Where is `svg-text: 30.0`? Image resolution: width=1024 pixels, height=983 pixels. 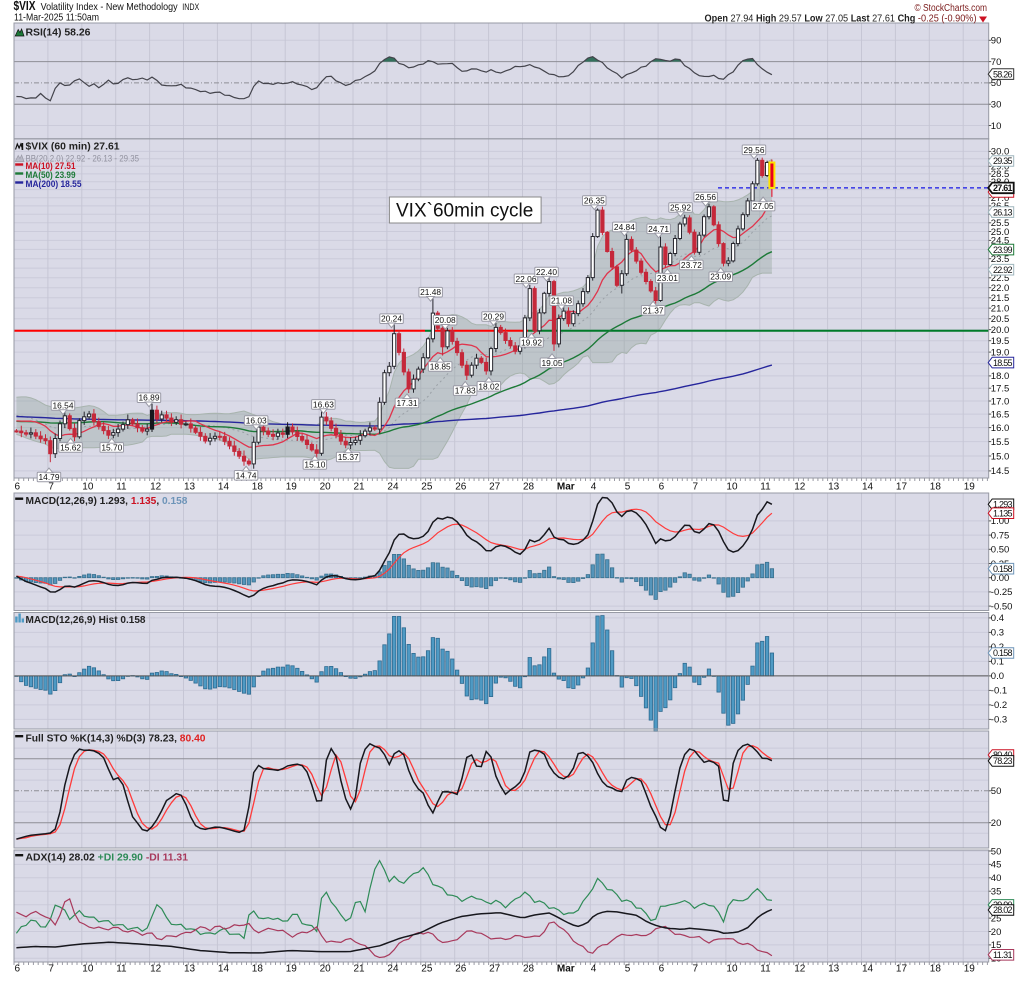
svg-text: 30.0 is located at coordinates (1000, 152).